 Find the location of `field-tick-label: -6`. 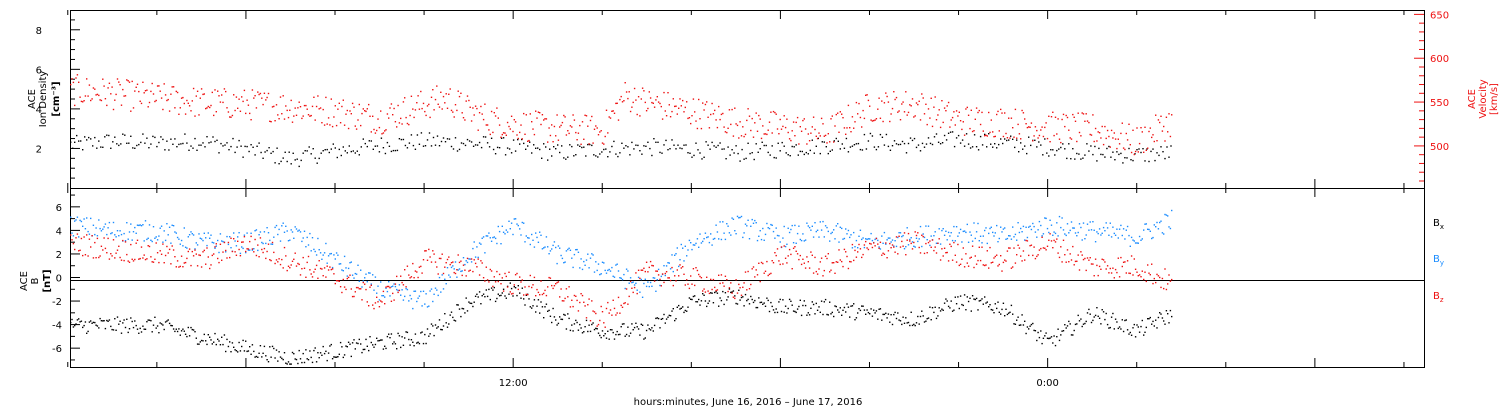

field-tick-label: -6 is located at coordinates (57, 349).